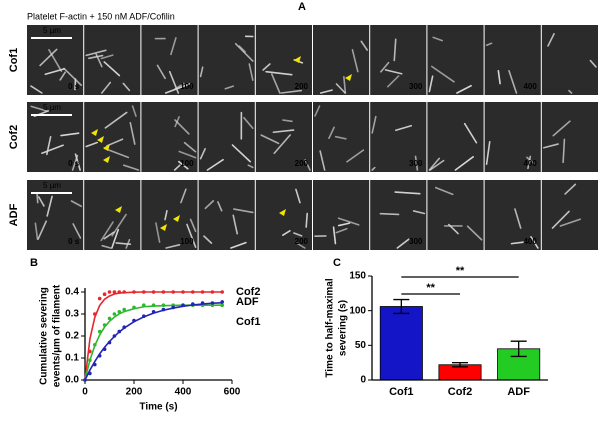 Image resolution: width=604 pixels, height=427 pixels. Describe the element at coordinates (302, 241) in the screenshot. I see `time-label: 200` at that location.